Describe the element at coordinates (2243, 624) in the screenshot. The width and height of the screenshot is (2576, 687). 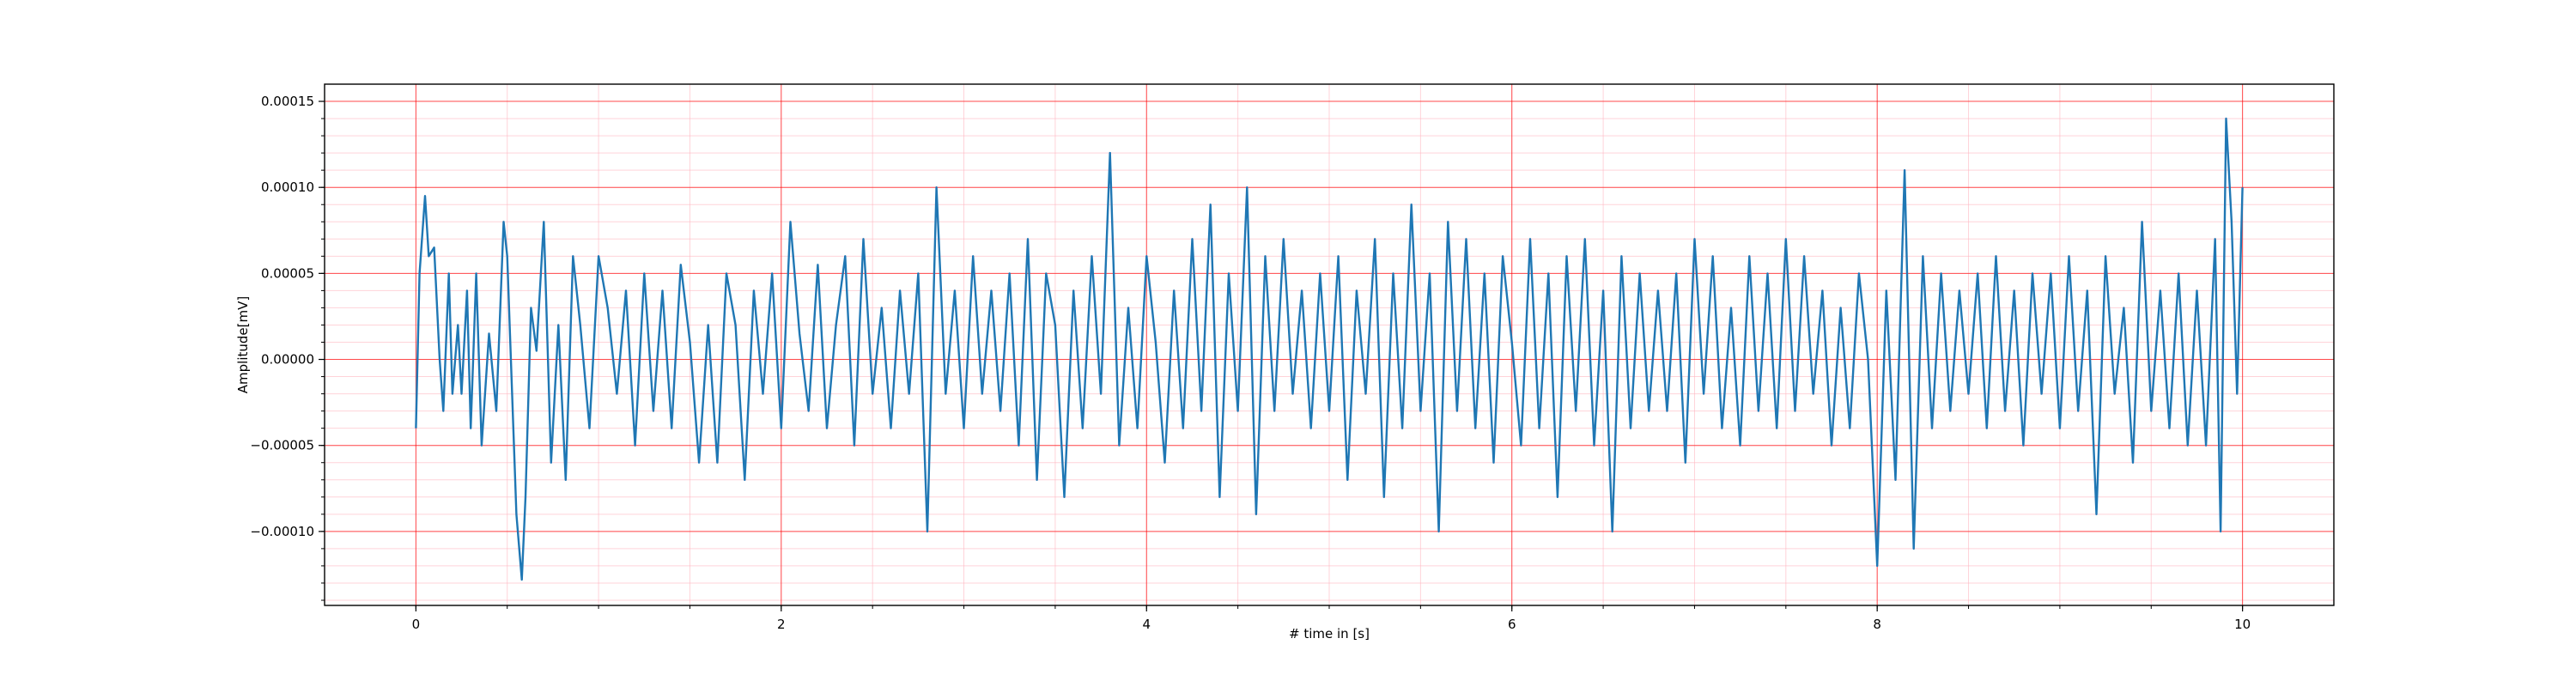
I see `x-tick-label: 10` at that location.